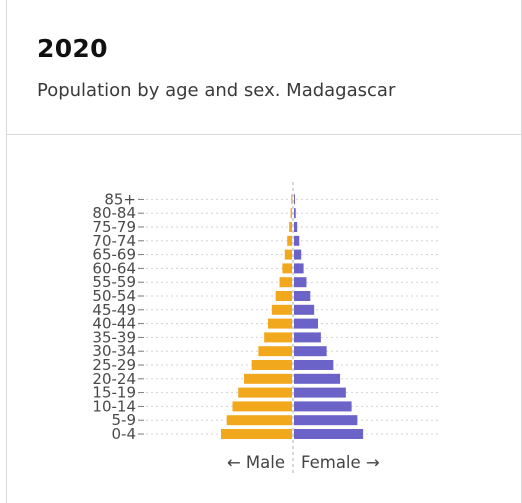  I want to click on age-tick-label: 50-54, so click(114, 296).